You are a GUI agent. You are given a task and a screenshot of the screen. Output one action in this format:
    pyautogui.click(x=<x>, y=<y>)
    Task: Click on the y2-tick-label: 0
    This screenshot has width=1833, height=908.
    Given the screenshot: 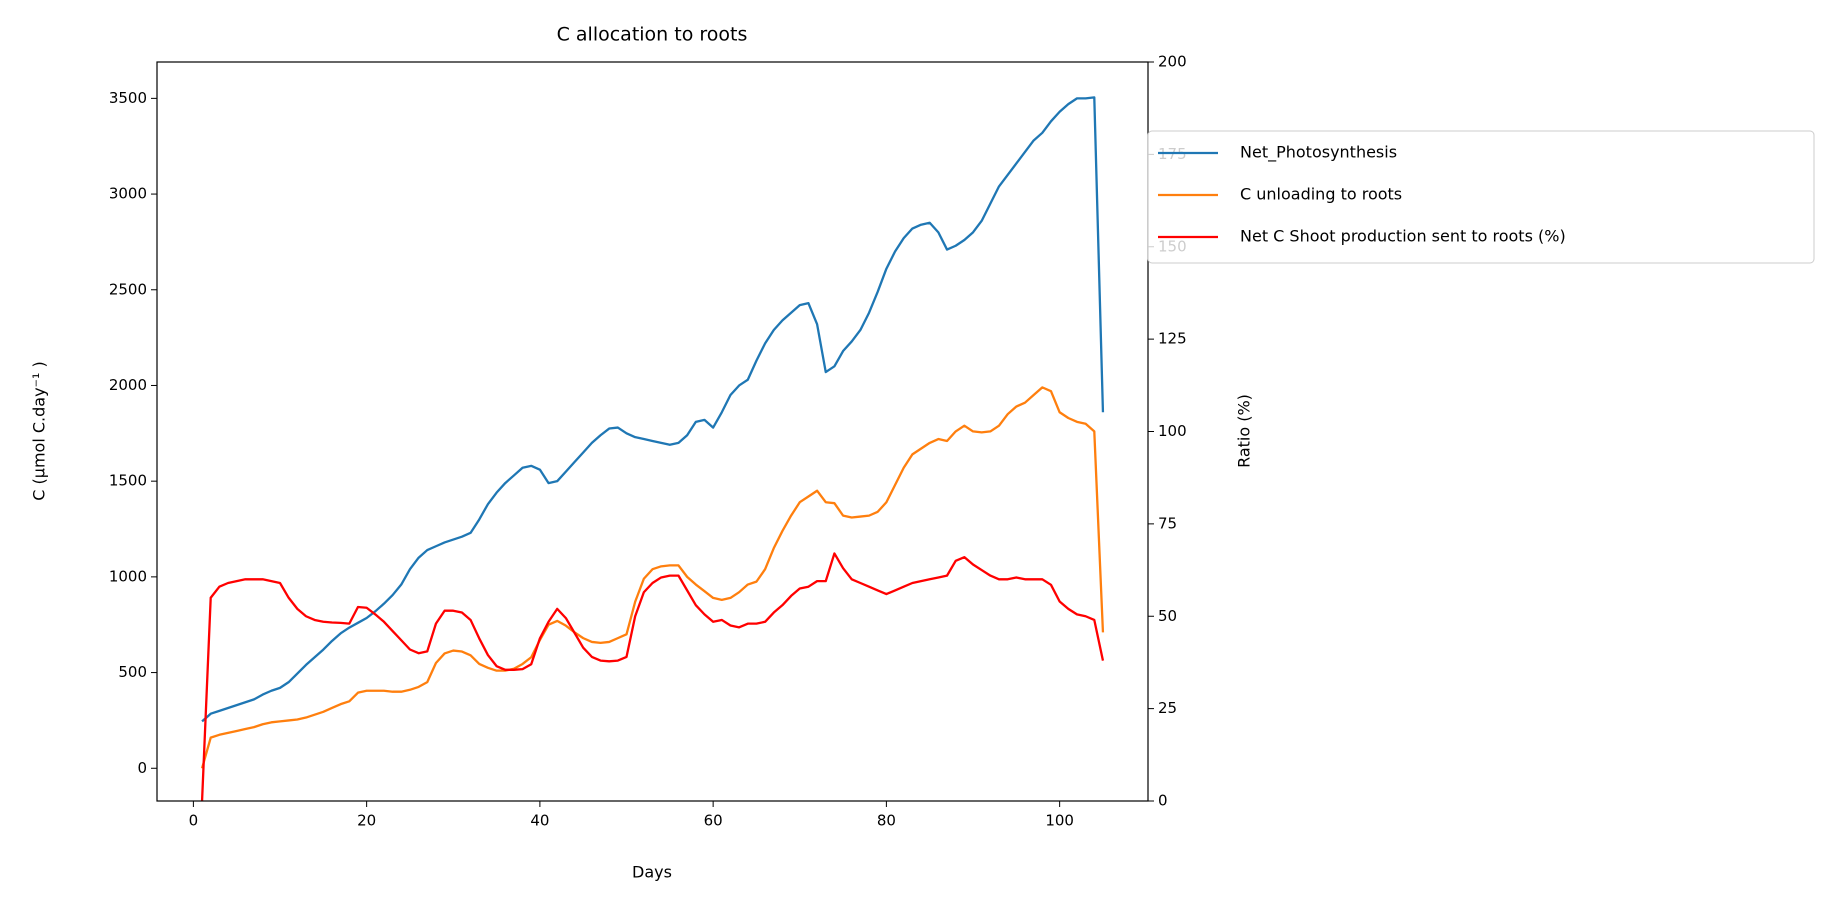 What is the action you would take?
    pyautogui.click(x=1163, y=801)
    